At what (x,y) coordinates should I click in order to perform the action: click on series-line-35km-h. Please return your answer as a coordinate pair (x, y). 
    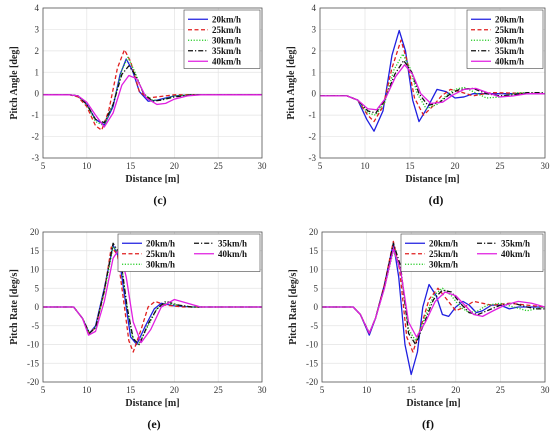
    Looking at the image, I should click on (152, 94).